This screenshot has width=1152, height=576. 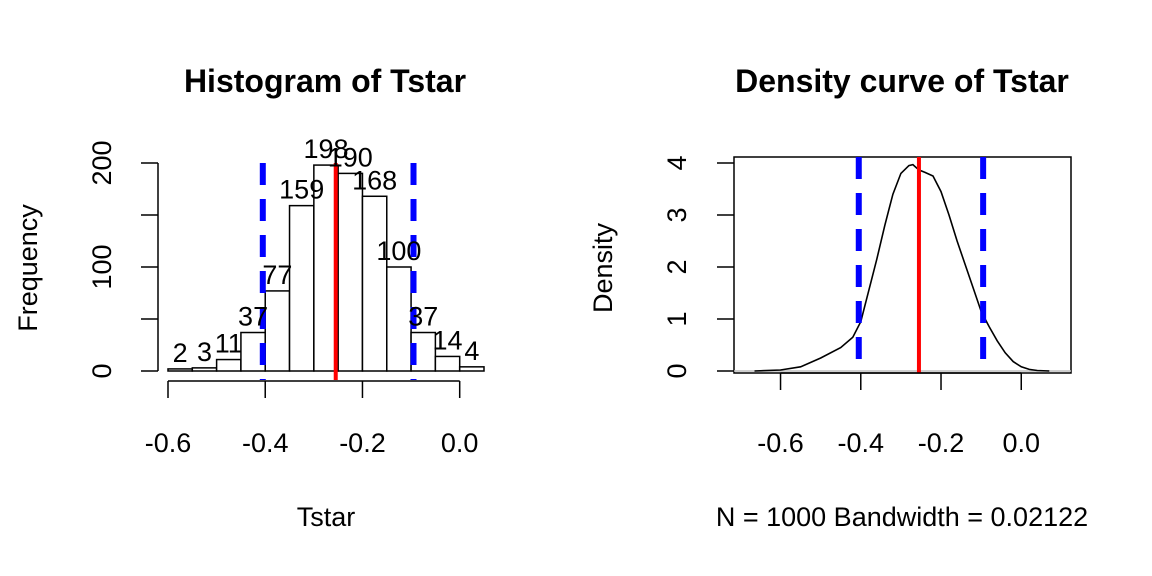 I want to click on density-x-axis-label: N = 1000 Bandwidth = 0.02122, so click(x=902, y=517).